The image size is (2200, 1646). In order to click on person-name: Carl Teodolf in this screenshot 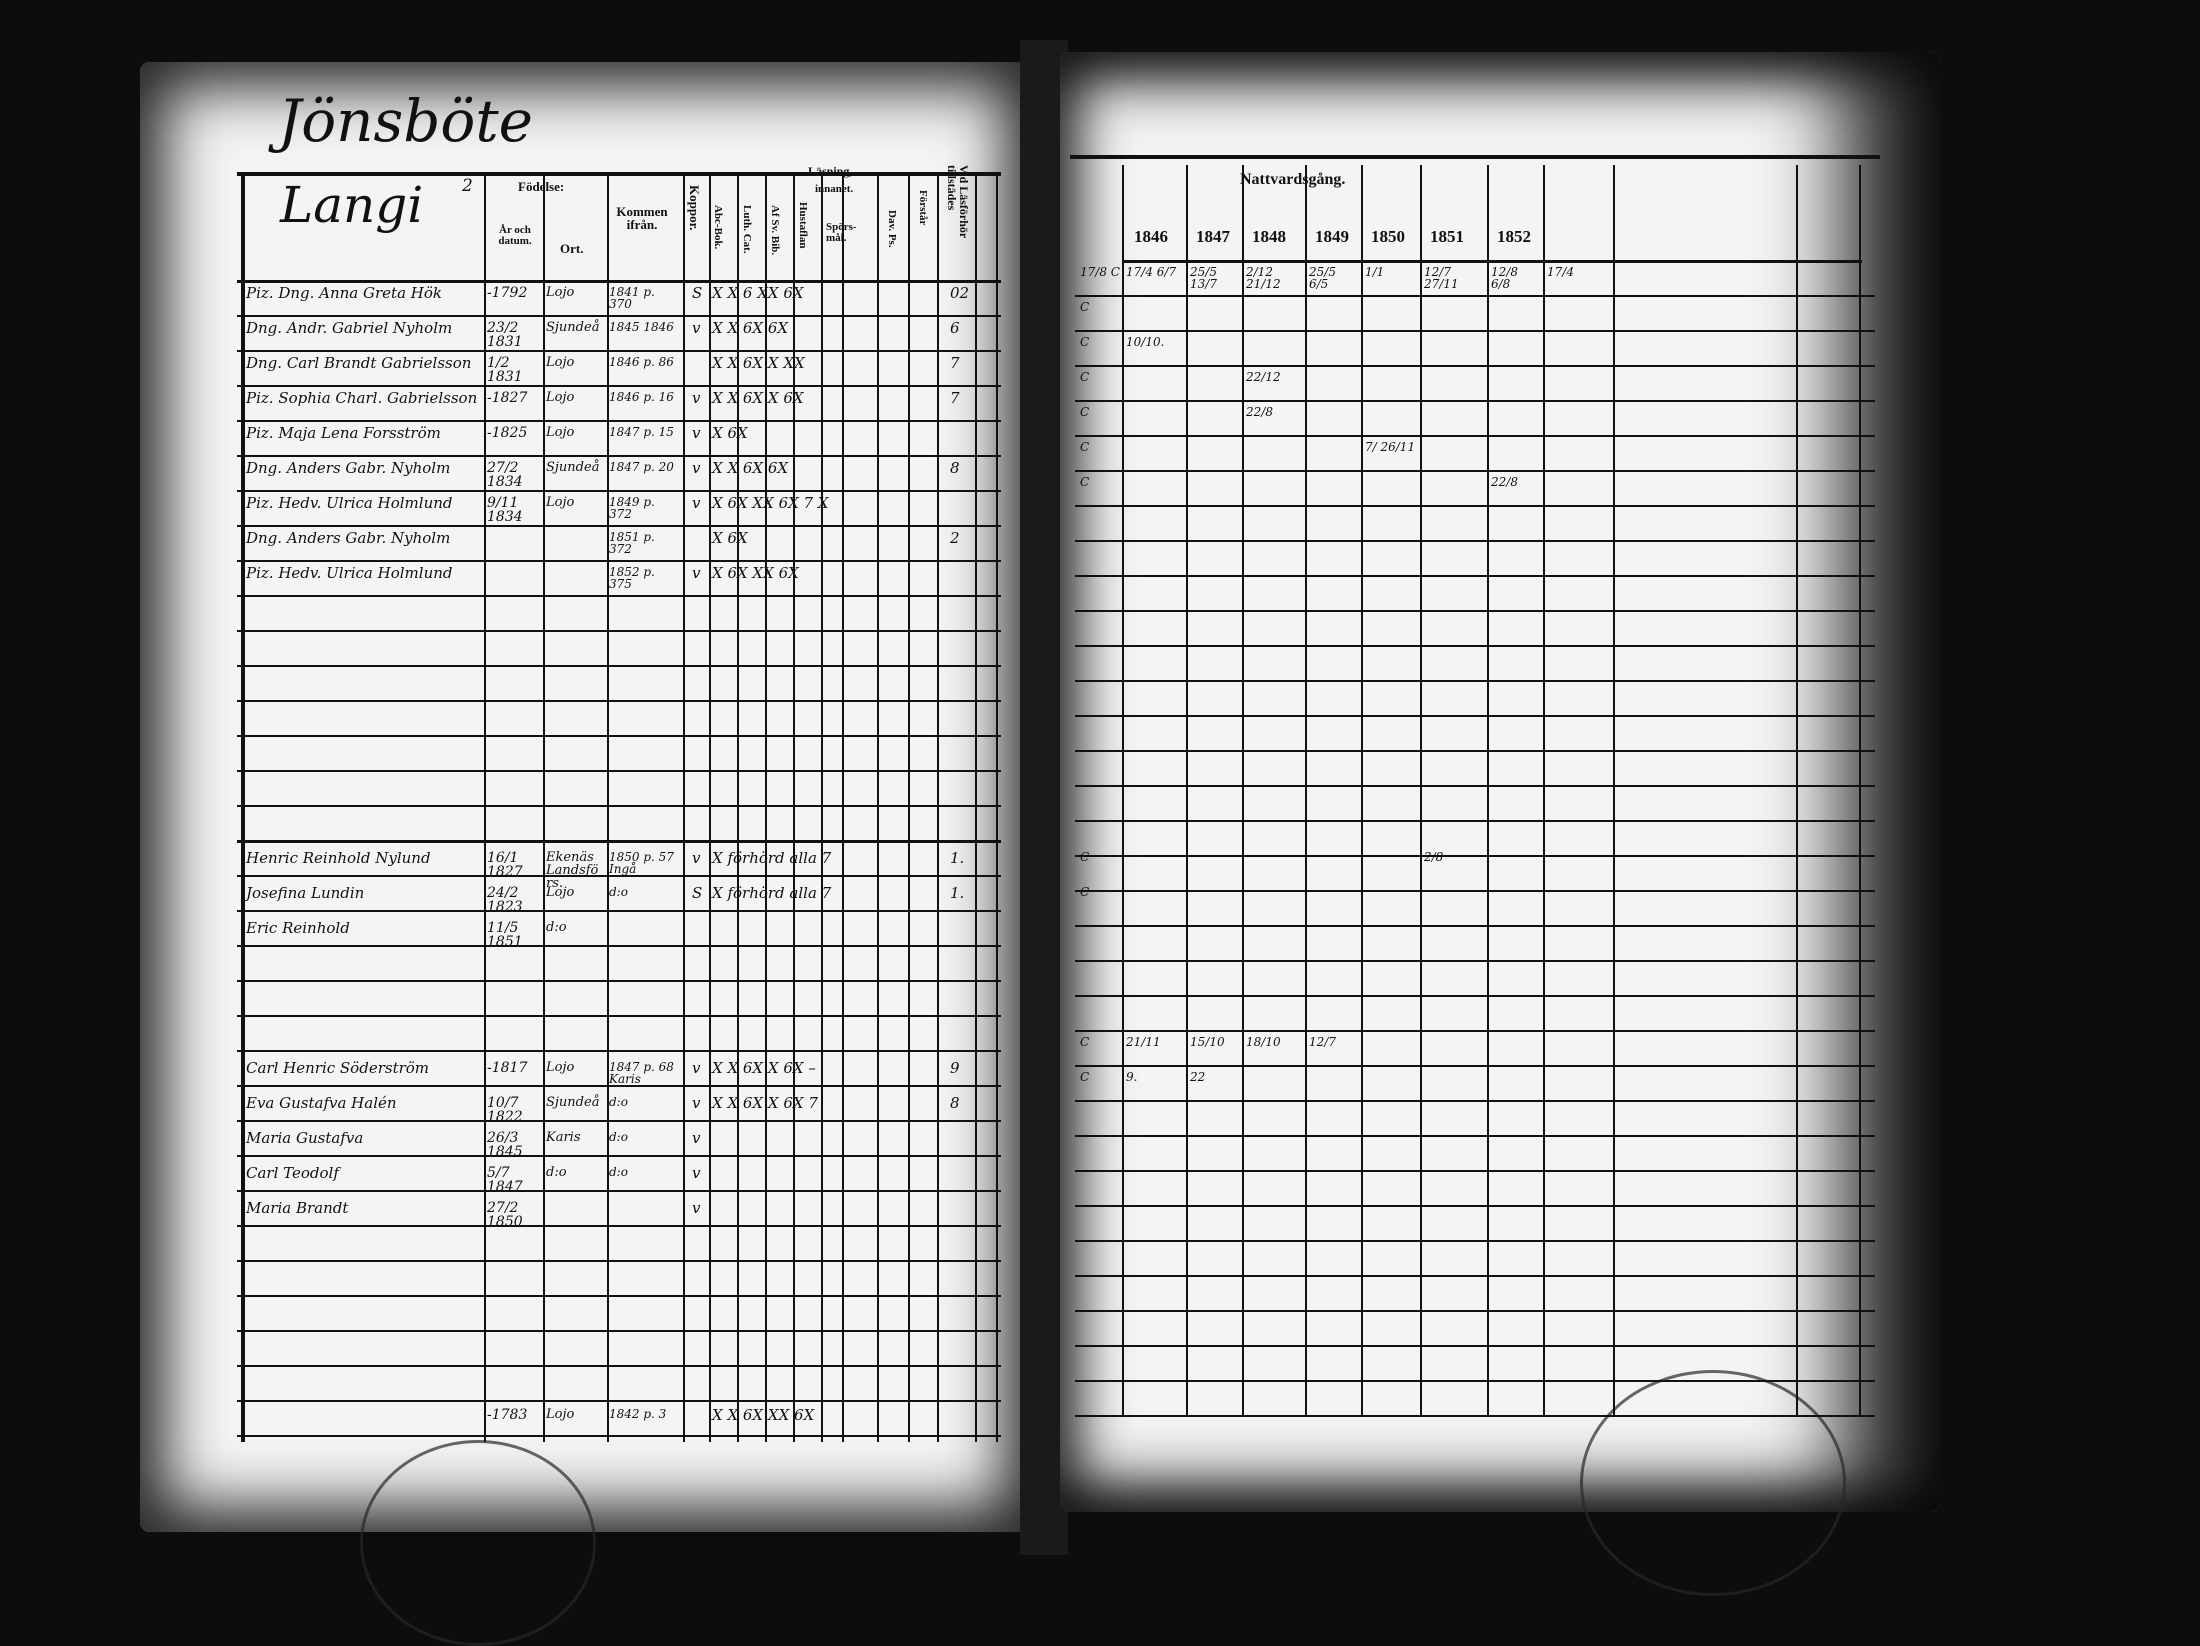, I will do `click(292, 1173)`.